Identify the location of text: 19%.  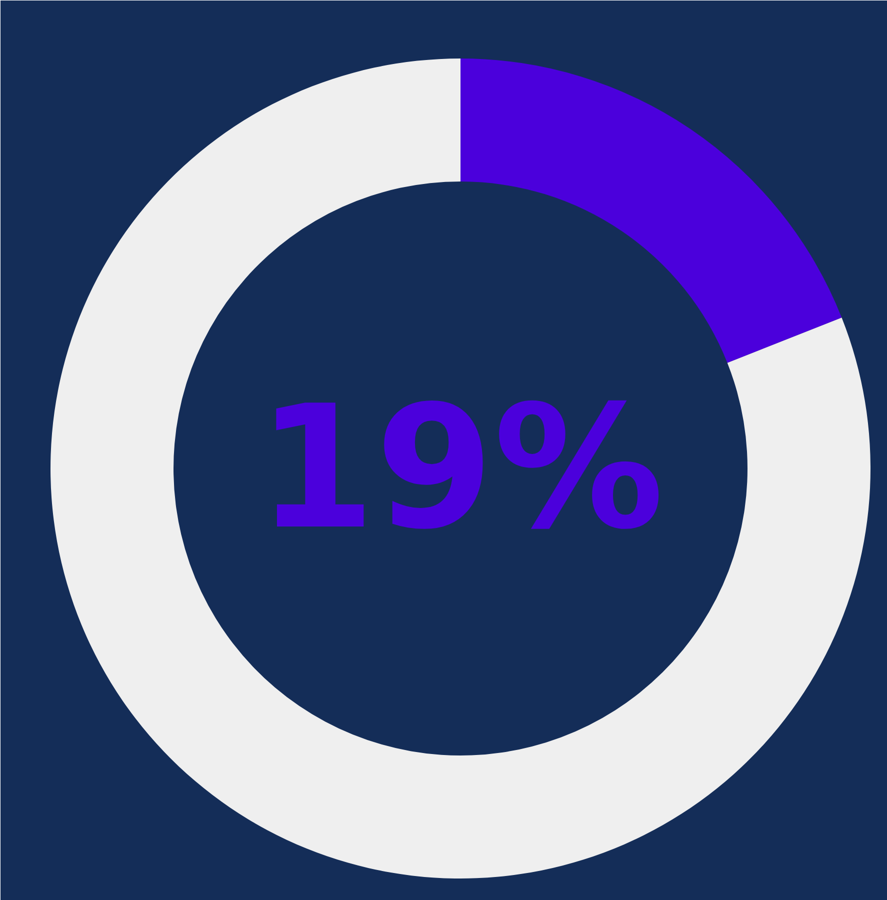
(460, 469).